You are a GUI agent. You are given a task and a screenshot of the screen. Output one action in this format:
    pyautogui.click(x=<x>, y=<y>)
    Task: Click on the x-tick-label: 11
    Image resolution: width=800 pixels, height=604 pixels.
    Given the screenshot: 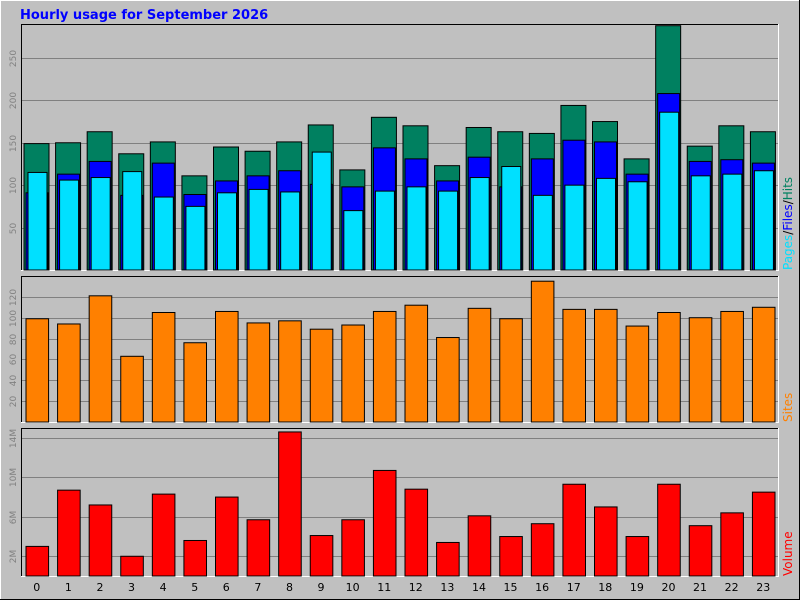 What is the action you would take?
    pyautogui.click(x=384, y=587)
    